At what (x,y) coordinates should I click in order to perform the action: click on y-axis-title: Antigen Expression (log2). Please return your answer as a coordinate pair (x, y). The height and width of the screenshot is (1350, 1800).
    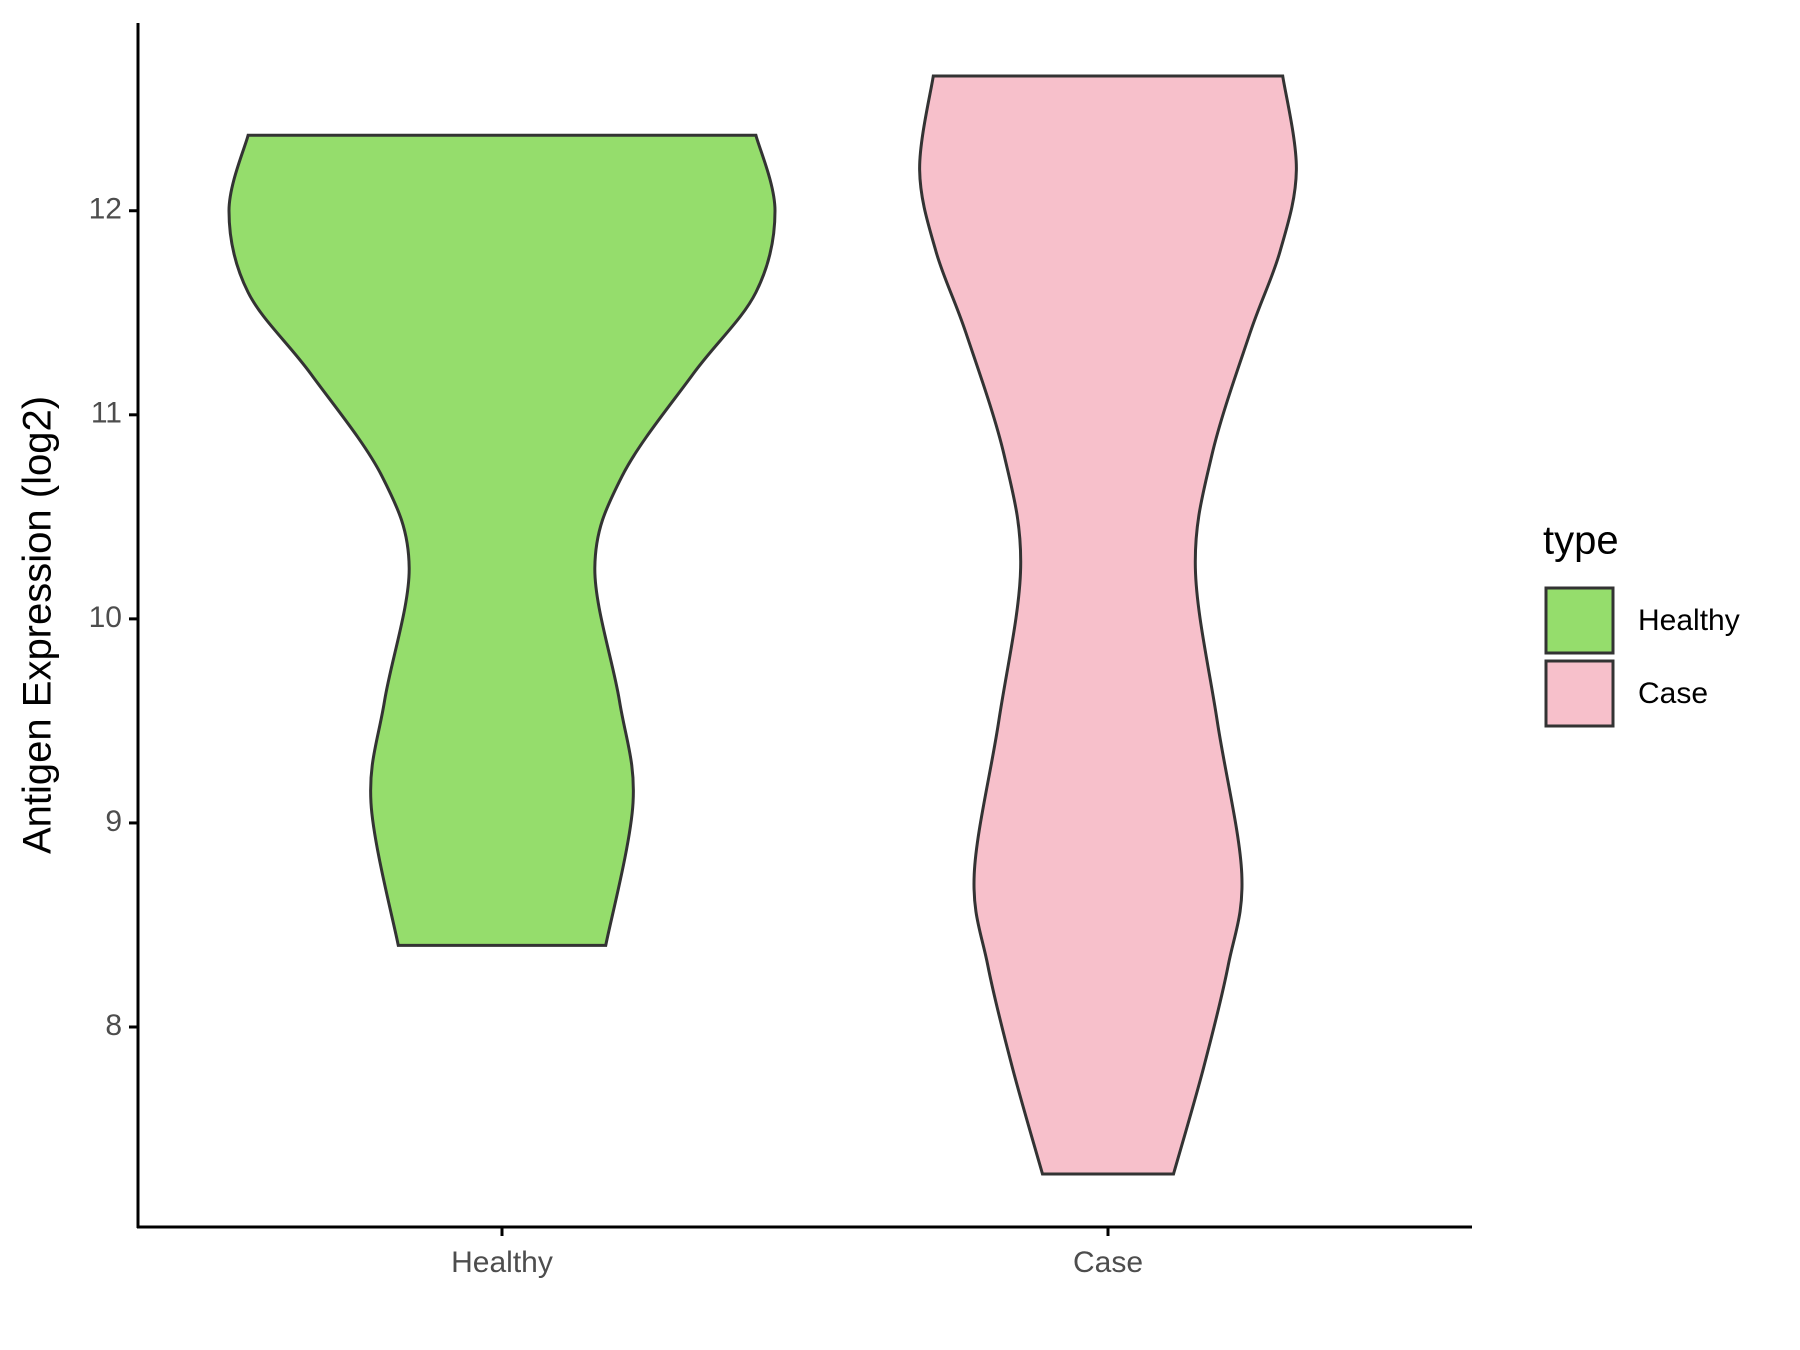
    Looking at the image, I should click on (38, 625).